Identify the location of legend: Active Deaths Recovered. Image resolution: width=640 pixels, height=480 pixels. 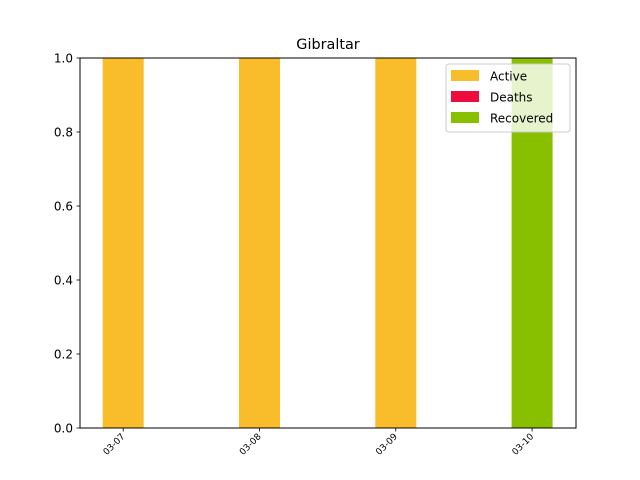
(508, 98).